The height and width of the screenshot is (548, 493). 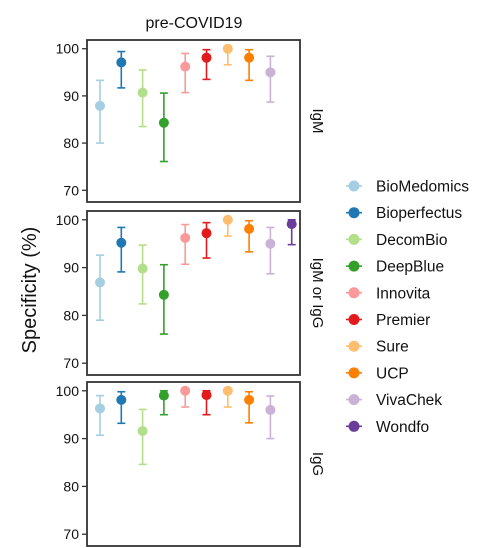 I want to click on legend-label: VivaChek, so click(x=409, y=400).